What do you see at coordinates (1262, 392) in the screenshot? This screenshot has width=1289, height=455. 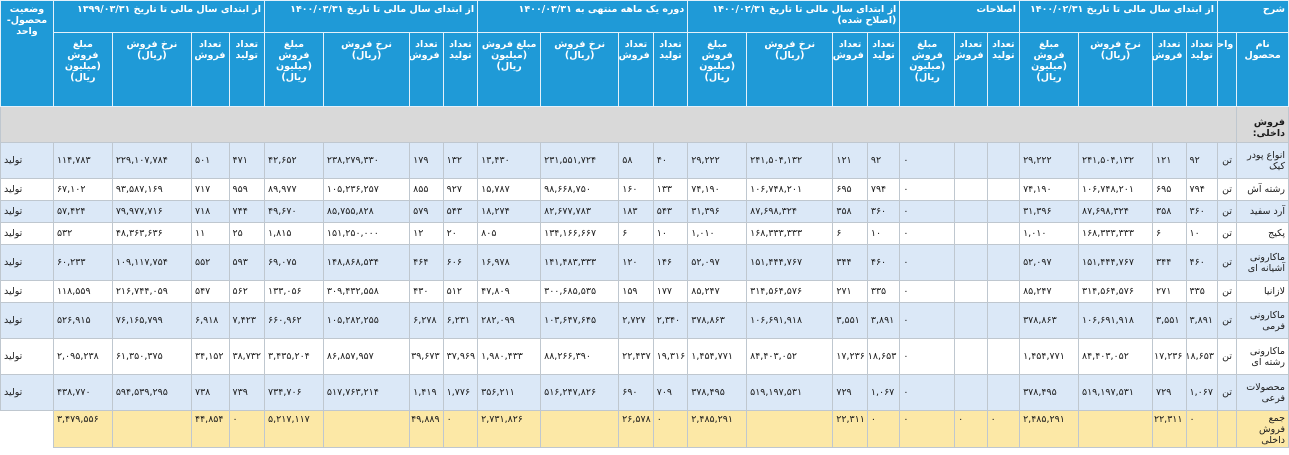 I see `product-name: محصولات فرعی` at bounding box center [1262, 392].